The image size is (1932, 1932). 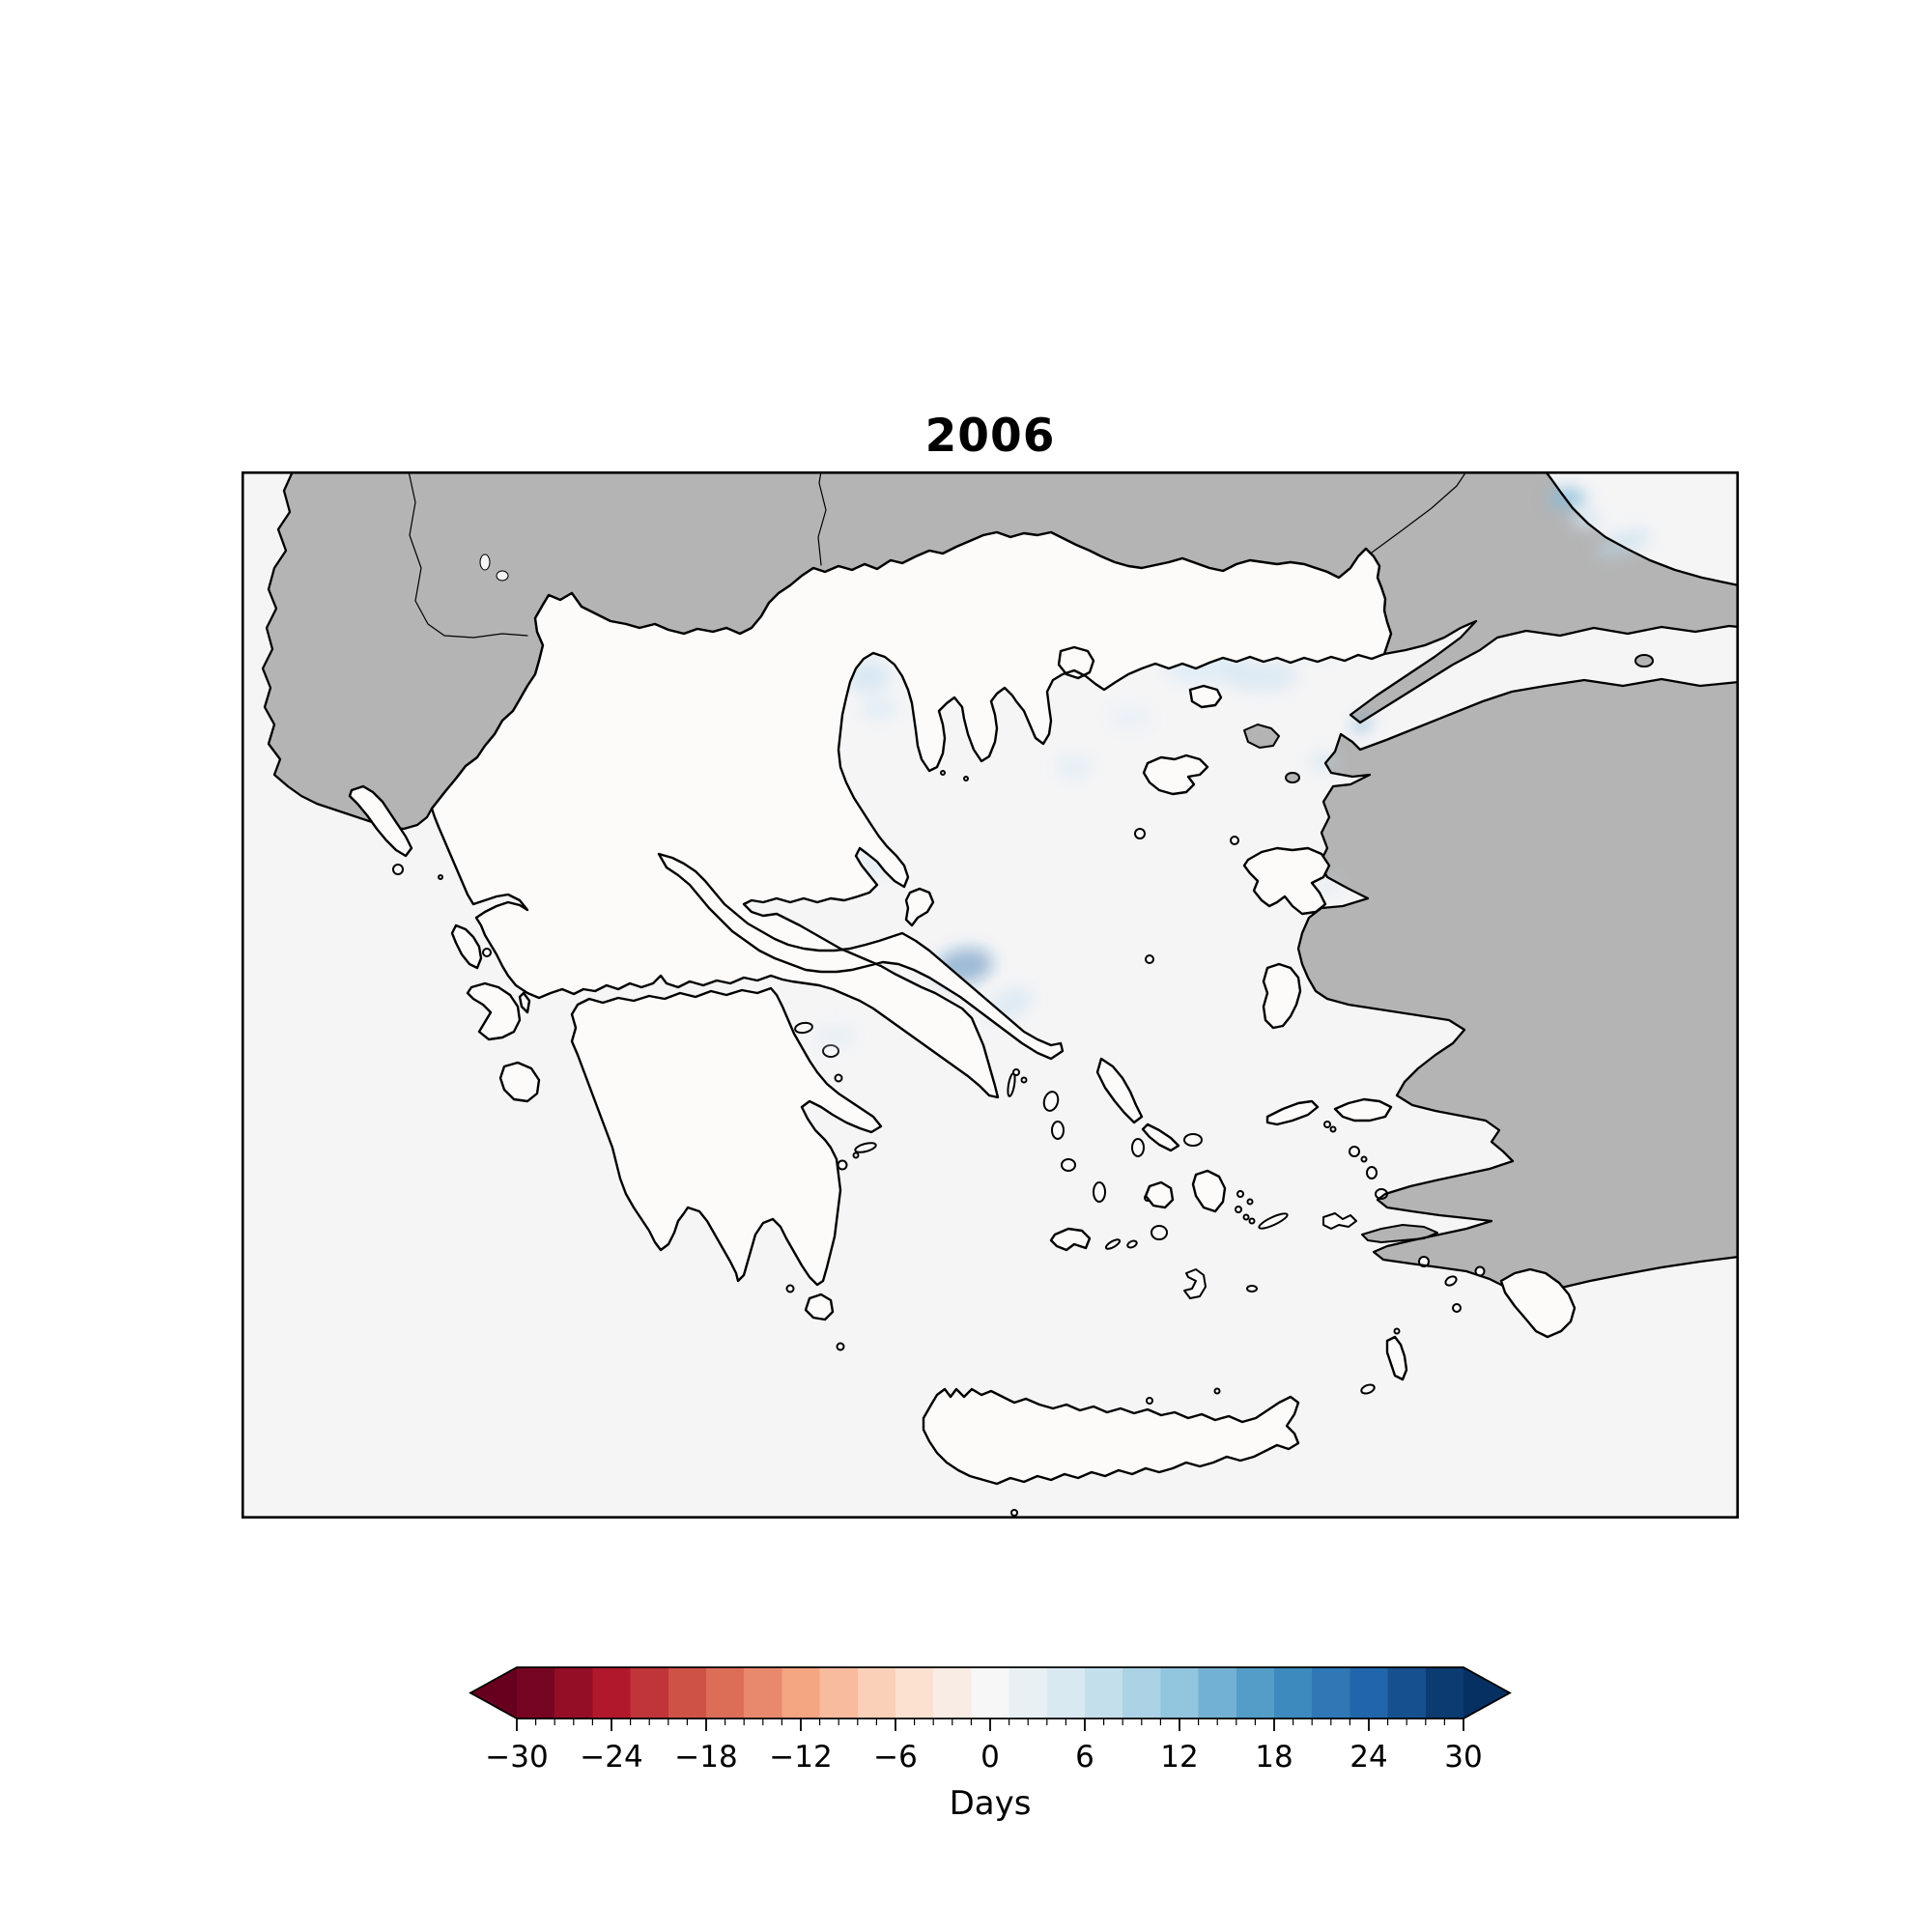 I want to click on svg-text: 30, so click(x=1463, y=1757).